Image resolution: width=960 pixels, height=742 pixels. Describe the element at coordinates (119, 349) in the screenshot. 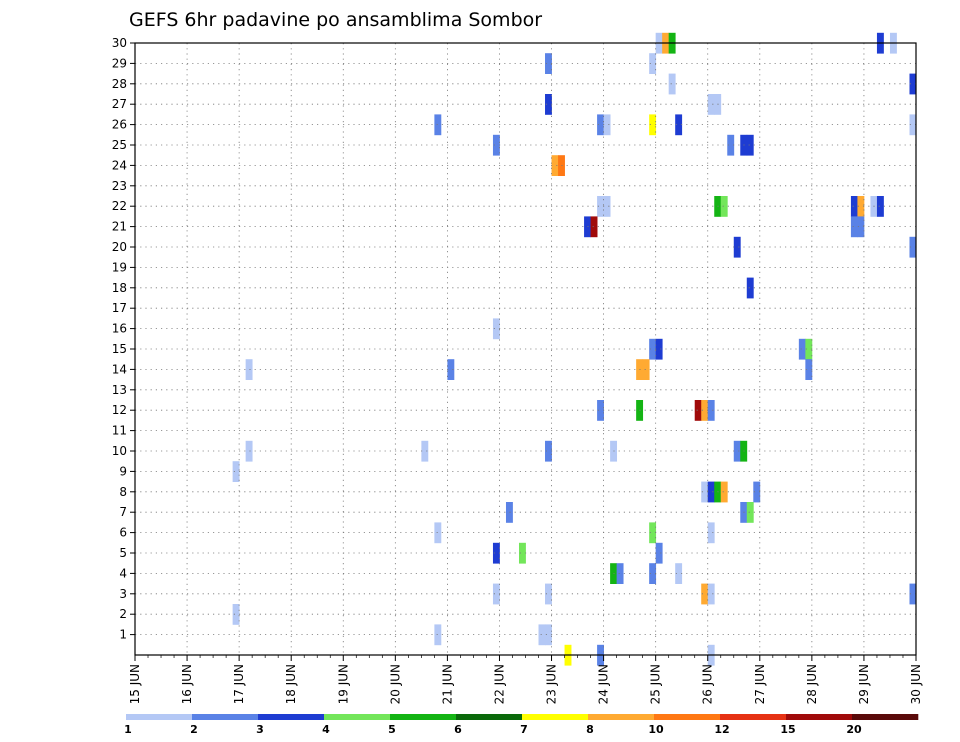

I see `y-tick-label: 15` at that location.